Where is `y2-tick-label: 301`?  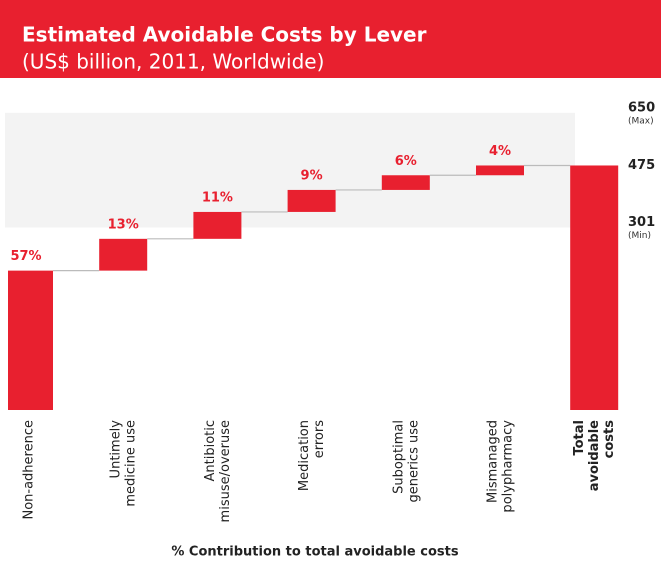
y2-tick-label: 301 is located at coordinates (641, 222).